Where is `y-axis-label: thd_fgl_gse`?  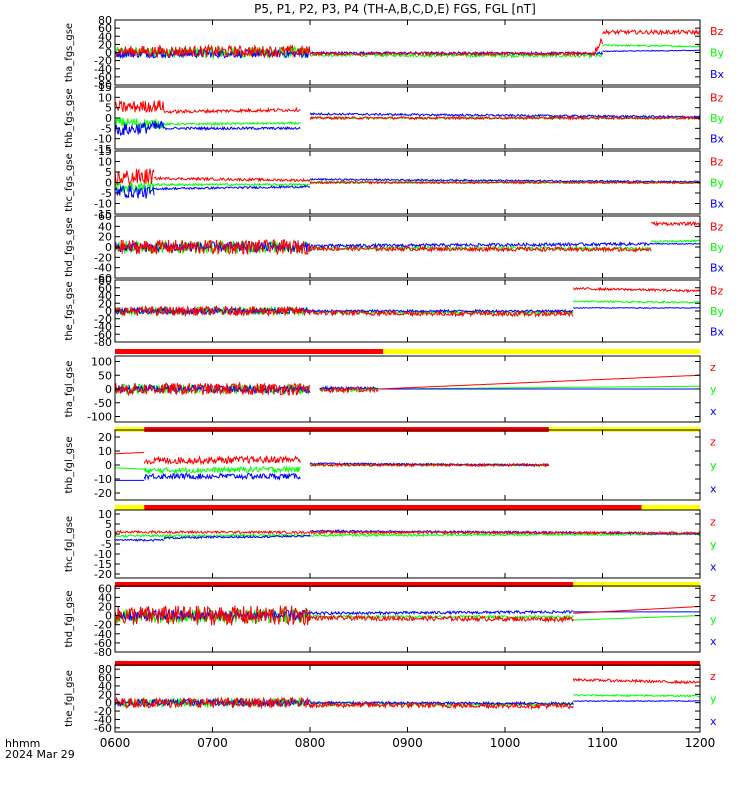
y-axis-label: thd_fgl_gse is located at coordinates (69, 619).